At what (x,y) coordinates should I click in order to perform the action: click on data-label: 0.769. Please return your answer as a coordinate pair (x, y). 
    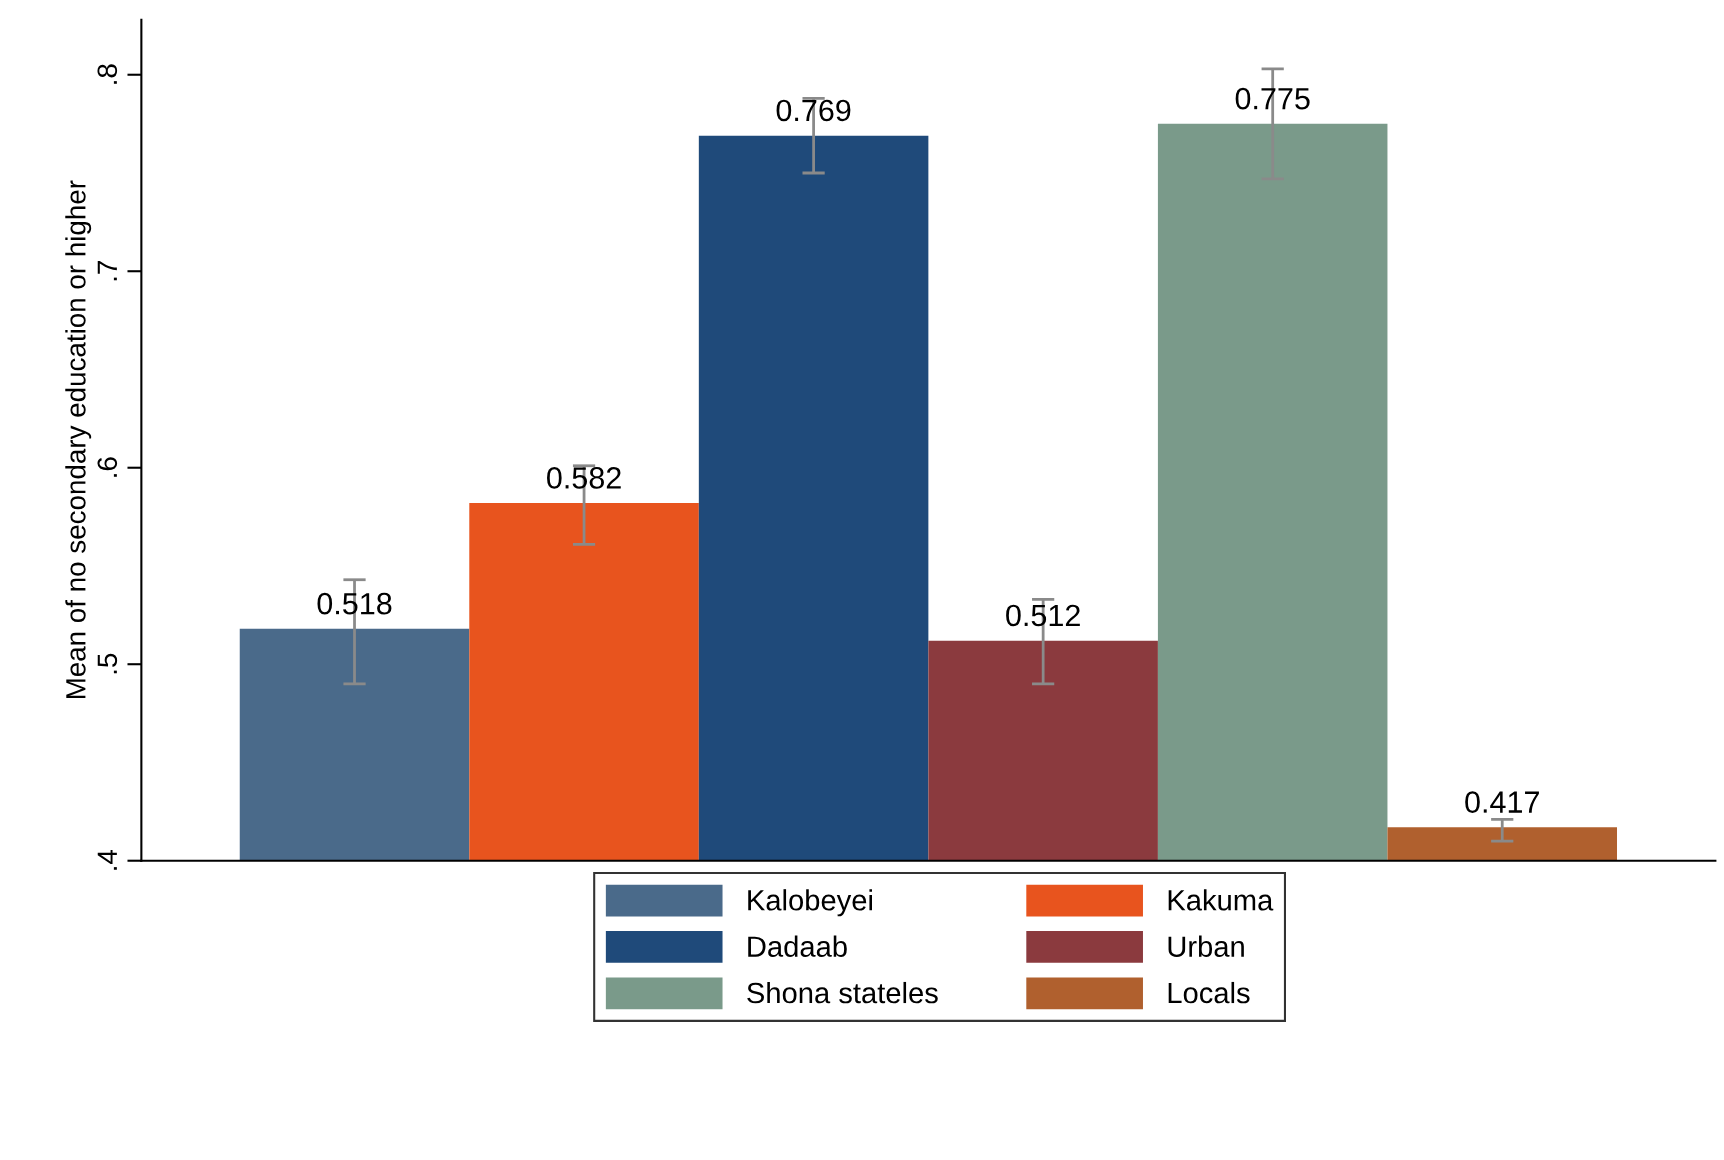
    Looking at the image, I should click on (813, 110).